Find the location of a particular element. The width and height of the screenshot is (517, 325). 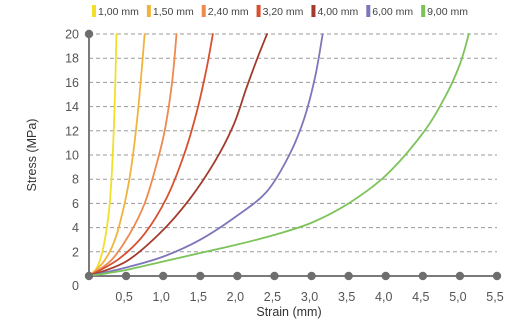

legend-label: 1,00 mm is located at coordinates (118, 12).